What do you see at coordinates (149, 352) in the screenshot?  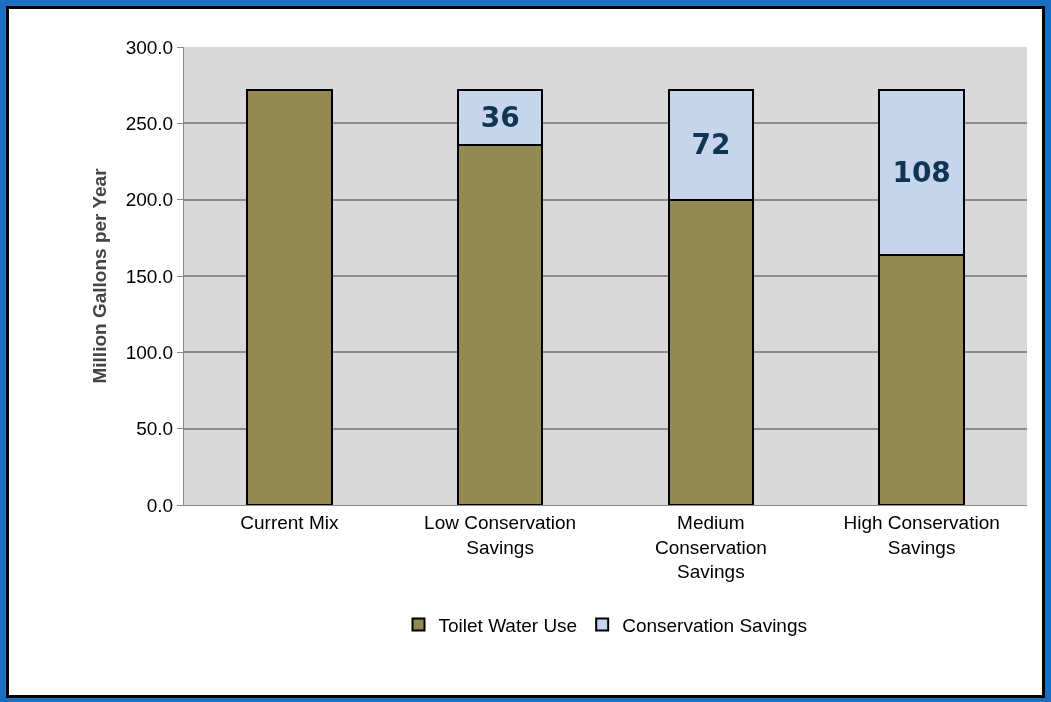 I see `y-tick-label: 100.0` at bounding box center [149, 352].